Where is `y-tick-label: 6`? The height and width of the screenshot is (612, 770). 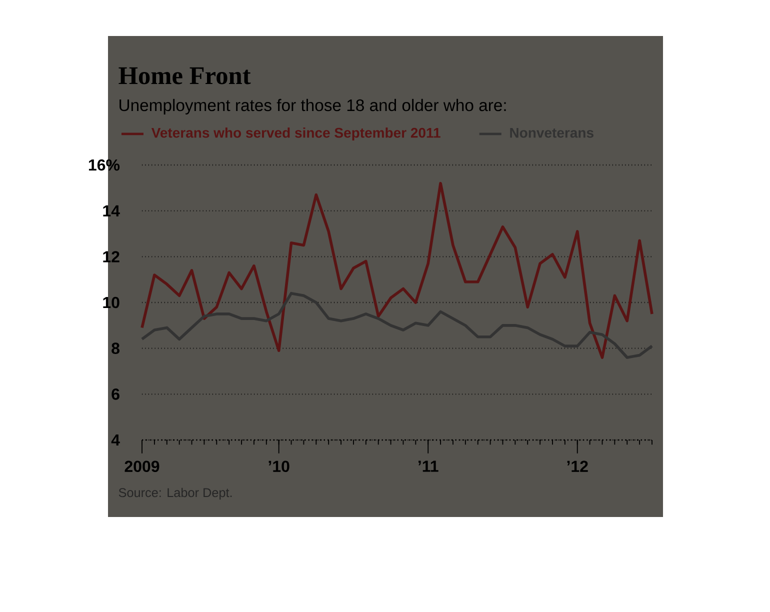
y-tick-label: 6 is located at coordinates (116, 394).